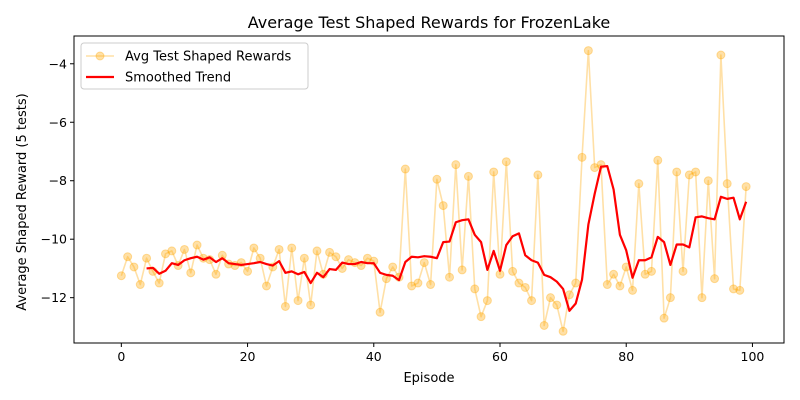 This screenshot has width=800, height=400. Describe the element at coordinates (500, 356) in the screenshot. I see `x-tick-label: 60` at that location.